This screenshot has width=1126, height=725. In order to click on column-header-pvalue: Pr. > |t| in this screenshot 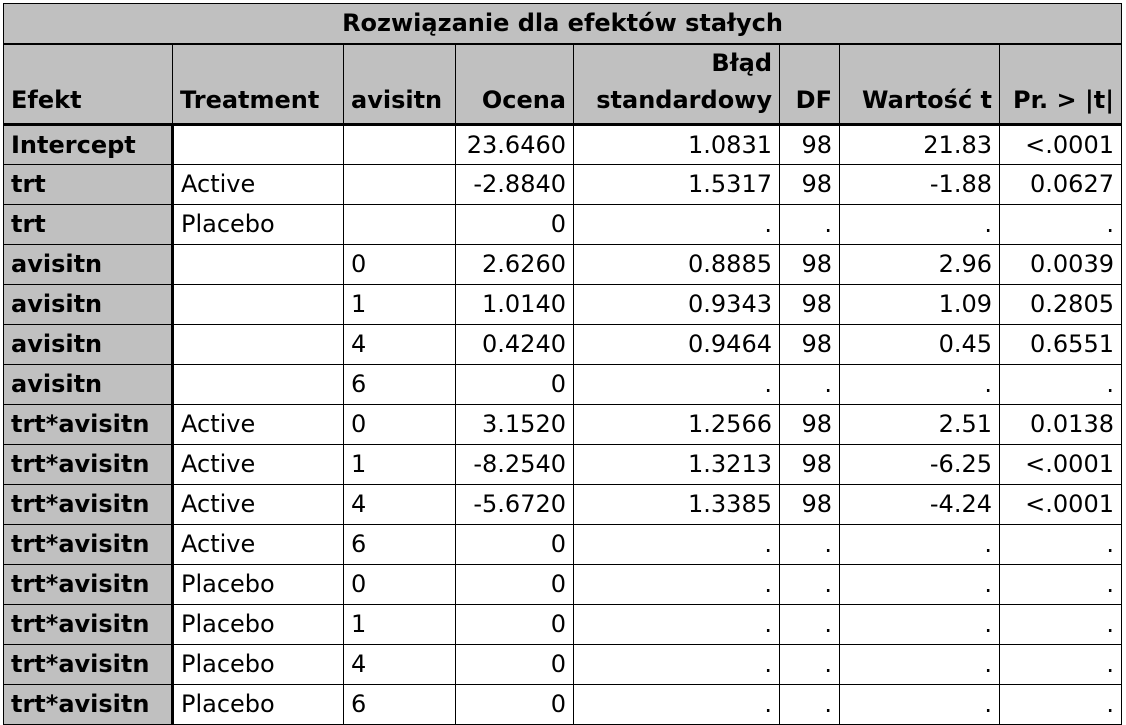, I will do `click(1060, 84)`.